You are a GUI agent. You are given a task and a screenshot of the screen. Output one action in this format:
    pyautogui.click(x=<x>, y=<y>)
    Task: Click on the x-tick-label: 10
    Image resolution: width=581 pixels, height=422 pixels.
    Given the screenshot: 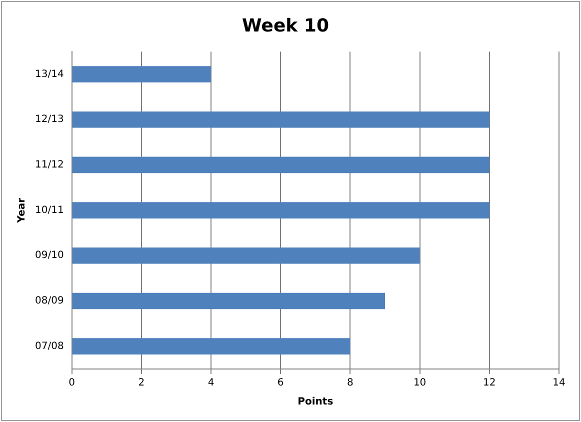 What is the action you would take?
    pyautogui.click(x=419, y=383)
    